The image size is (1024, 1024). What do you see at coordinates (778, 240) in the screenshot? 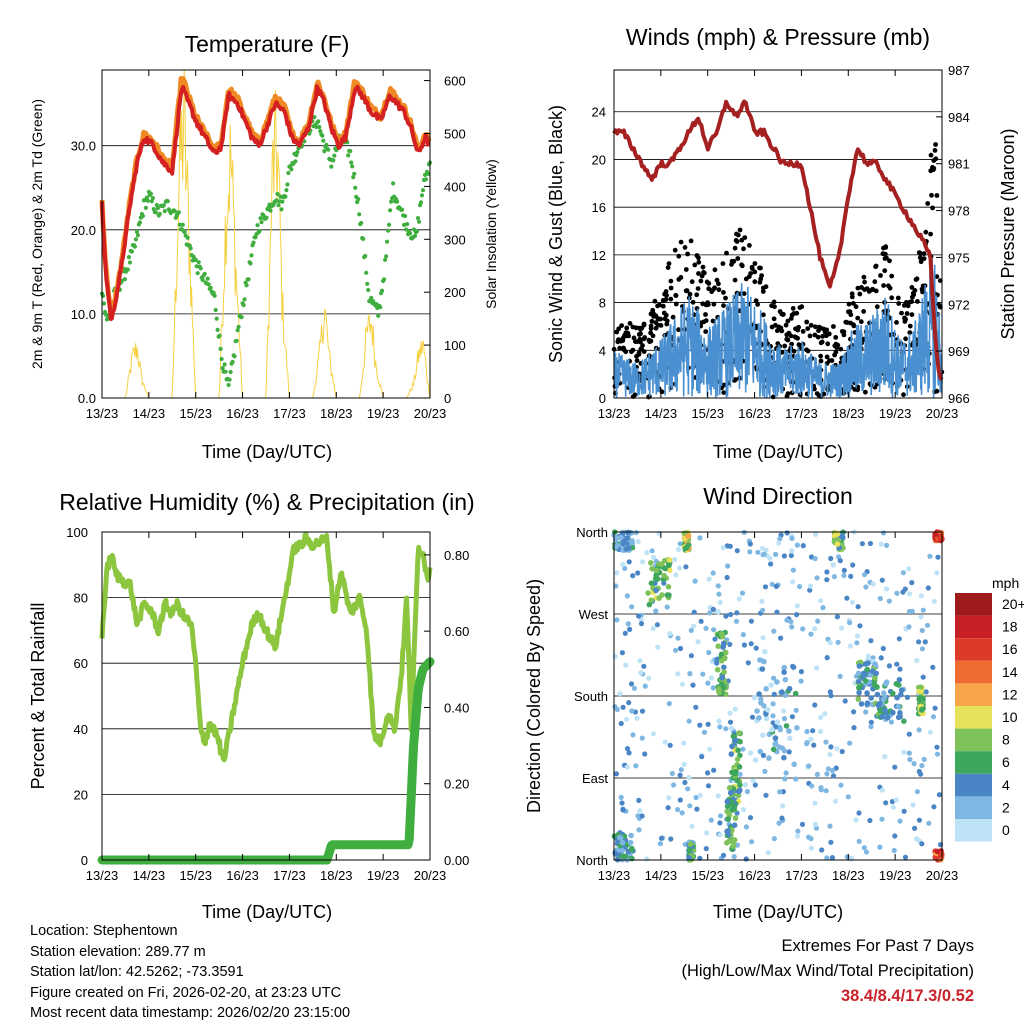
I see `station-pressure-line` at bounding box center [778, 240].